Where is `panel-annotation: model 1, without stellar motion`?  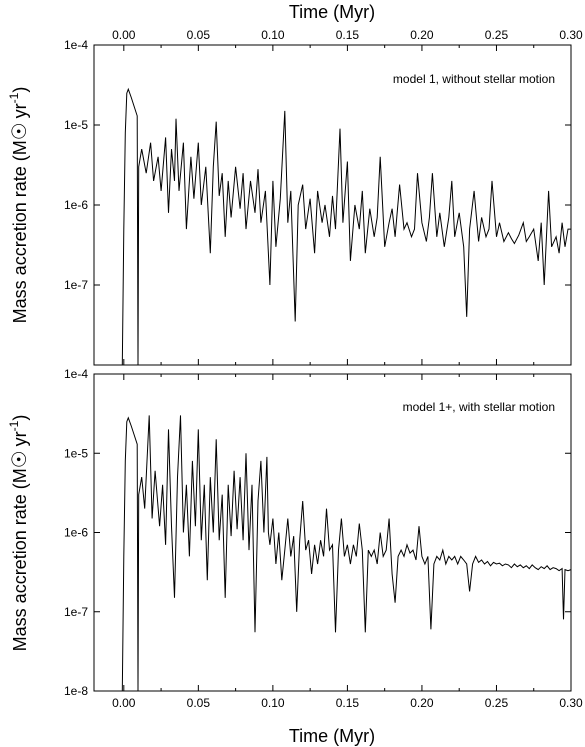 panel-annotation: model 1, without stellar motion is located at coordinates (474, 79).